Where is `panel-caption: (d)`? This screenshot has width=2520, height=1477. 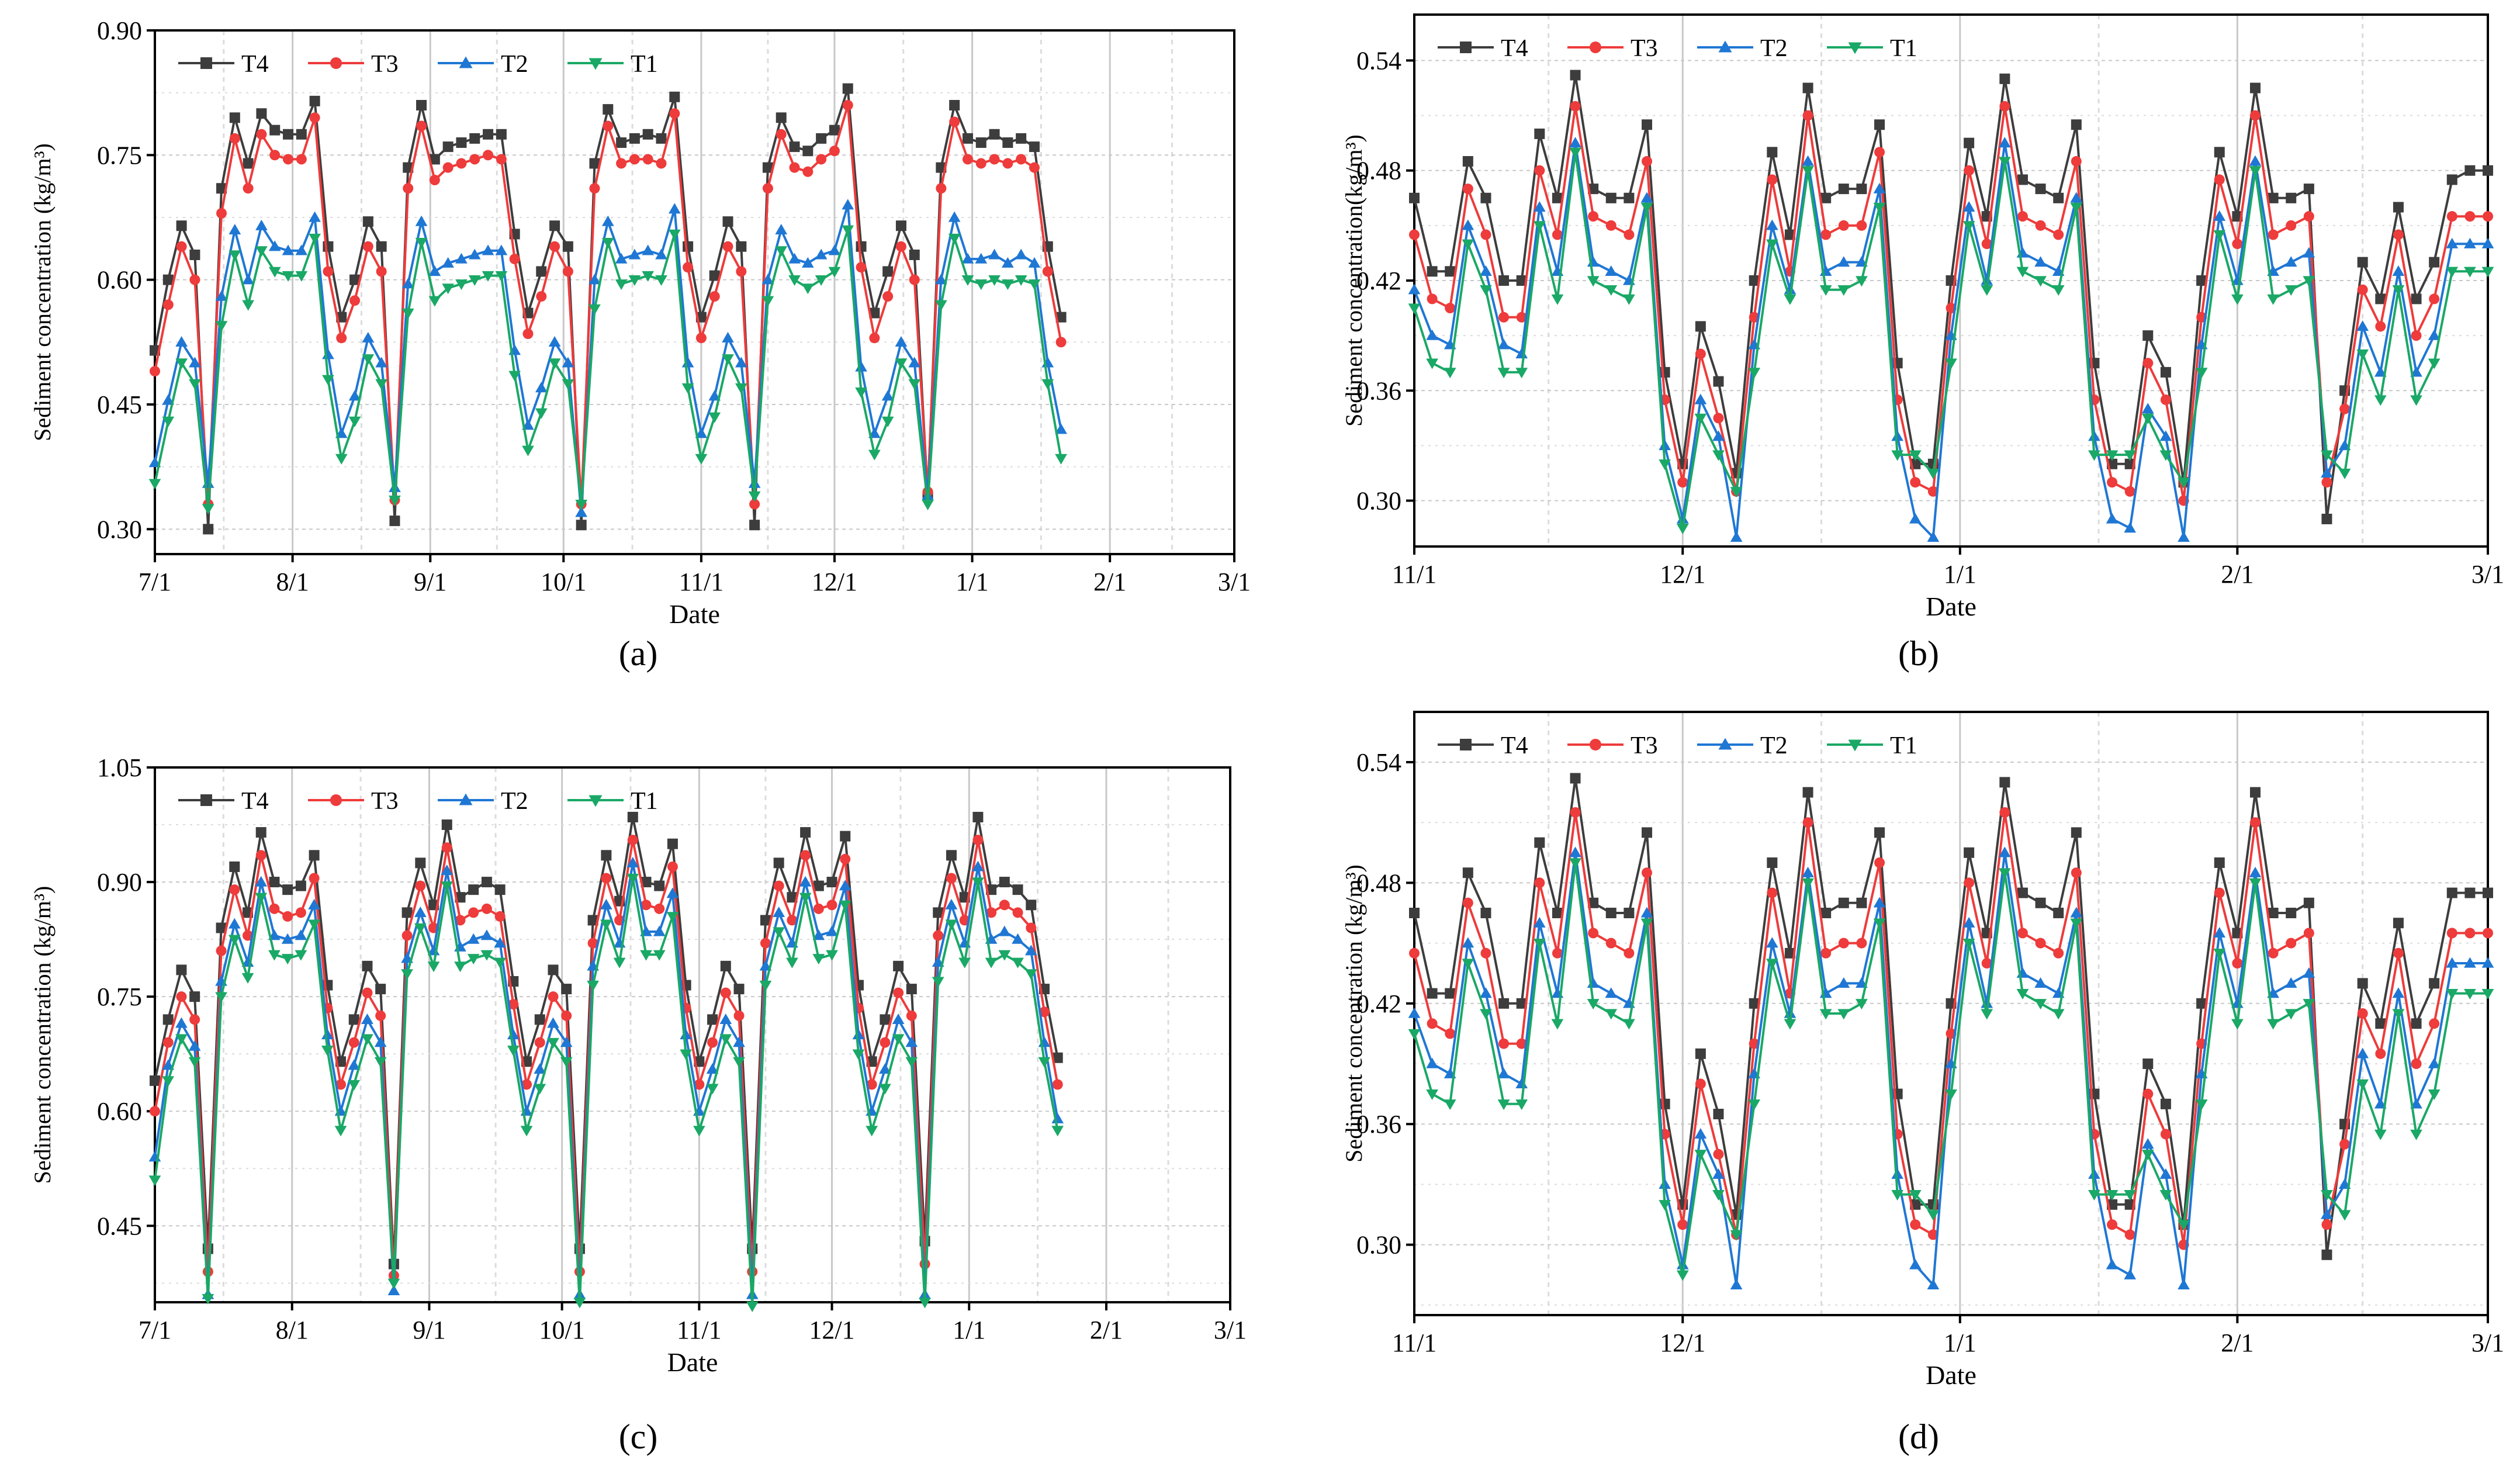 panel-caption: (d) is located at coordinates (1918, 1436).